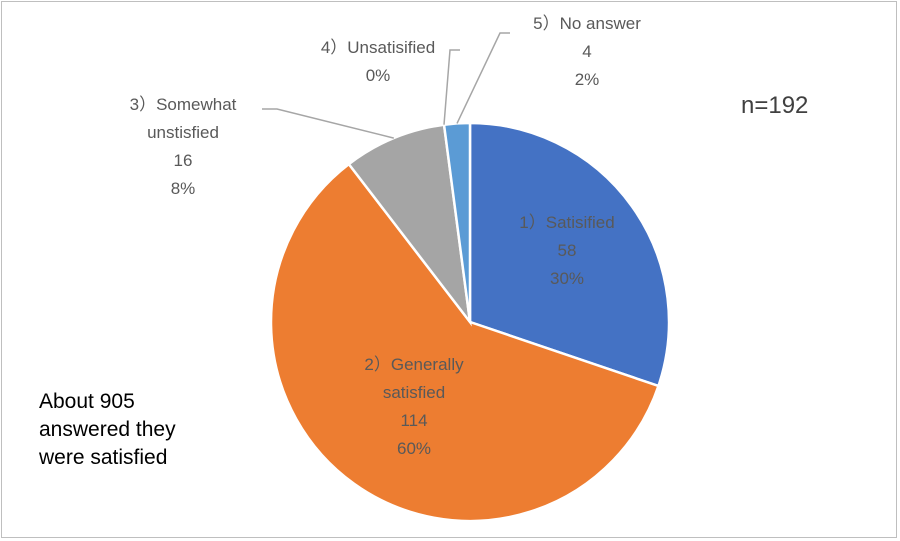  I want to click on slice-label-line: 3）Somewhat, so click(183, 104).